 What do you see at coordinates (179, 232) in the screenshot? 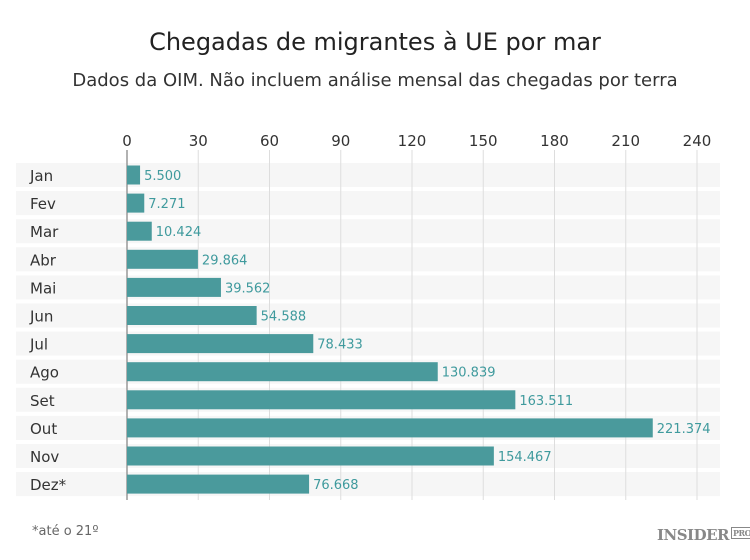
I see `data-label: 10.424` at bounding box center [179, 232].